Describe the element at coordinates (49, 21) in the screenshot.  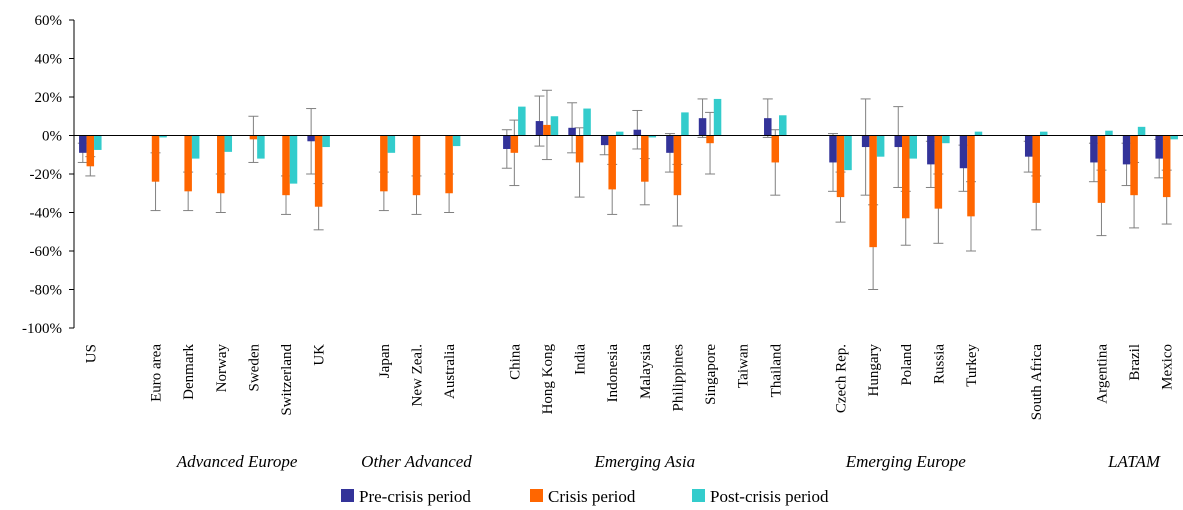
I see `y-tick-label: 60%` at that location.